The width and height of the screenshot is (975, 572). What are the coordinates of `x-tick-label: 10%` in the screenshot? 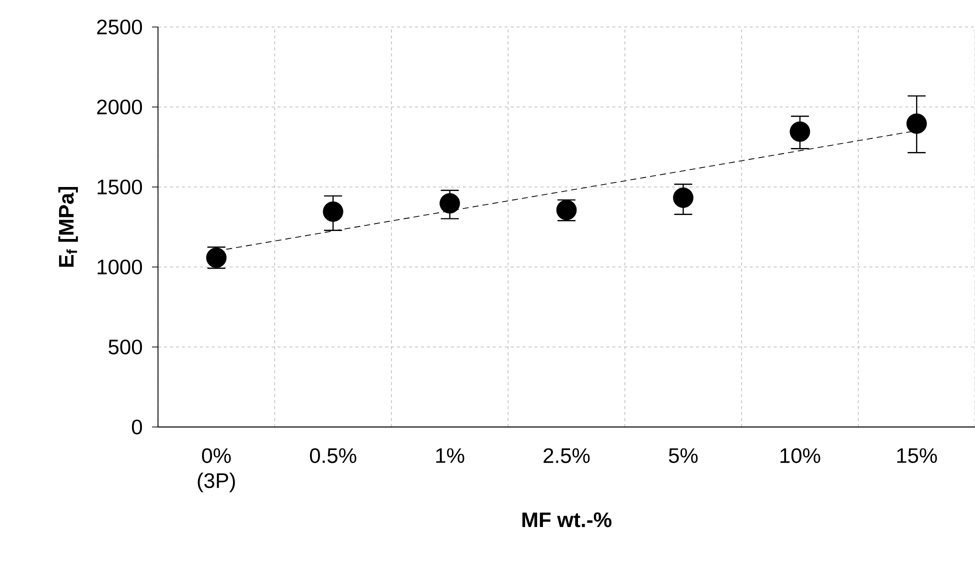 It's located at (800, 456).